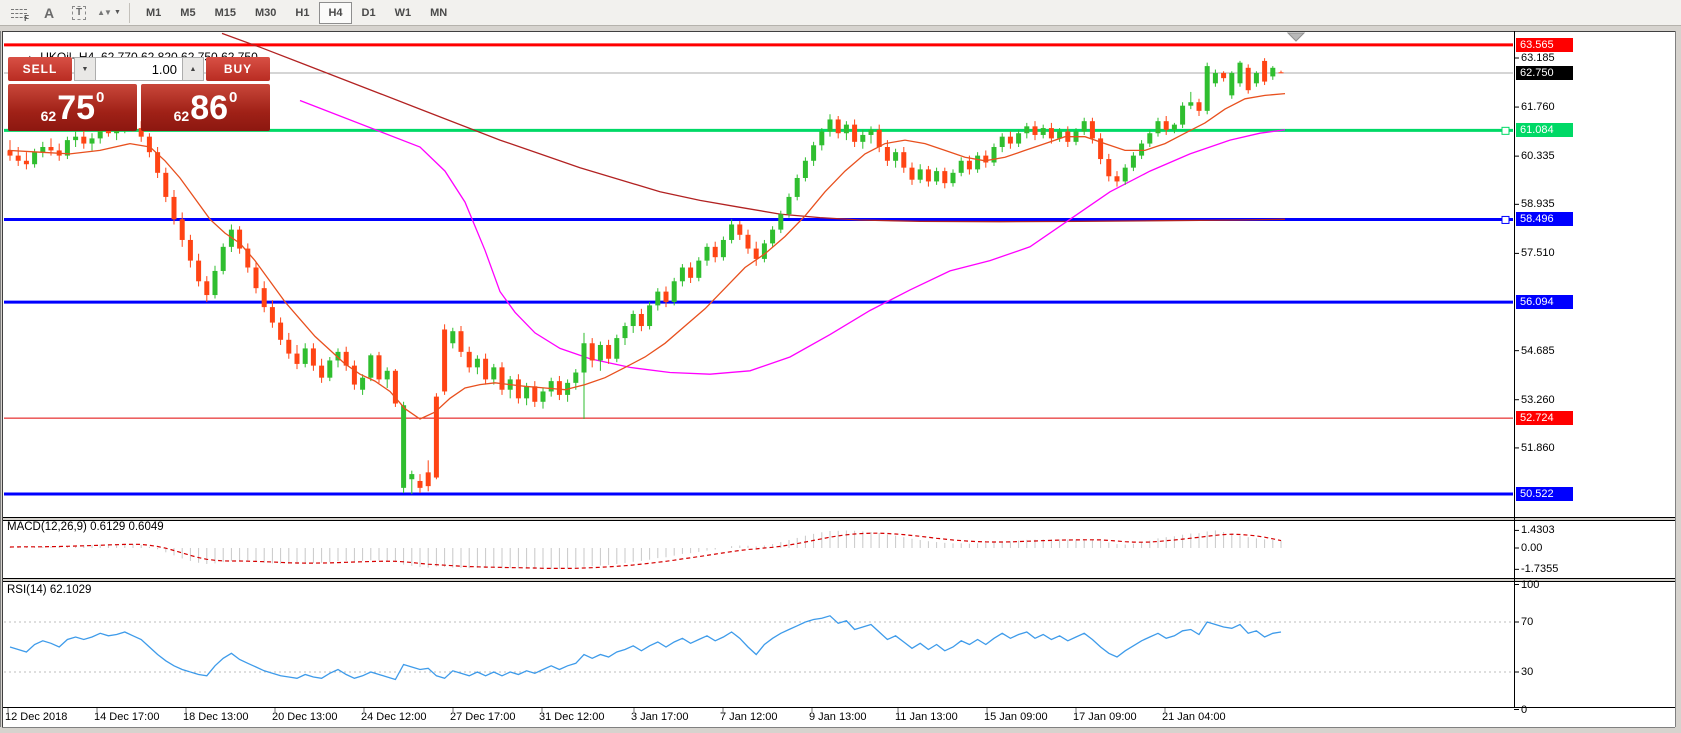  Describe the element at coordinates (72, 107) in the screenshot. I see `sell-price-button: 62 75 0` at that location.